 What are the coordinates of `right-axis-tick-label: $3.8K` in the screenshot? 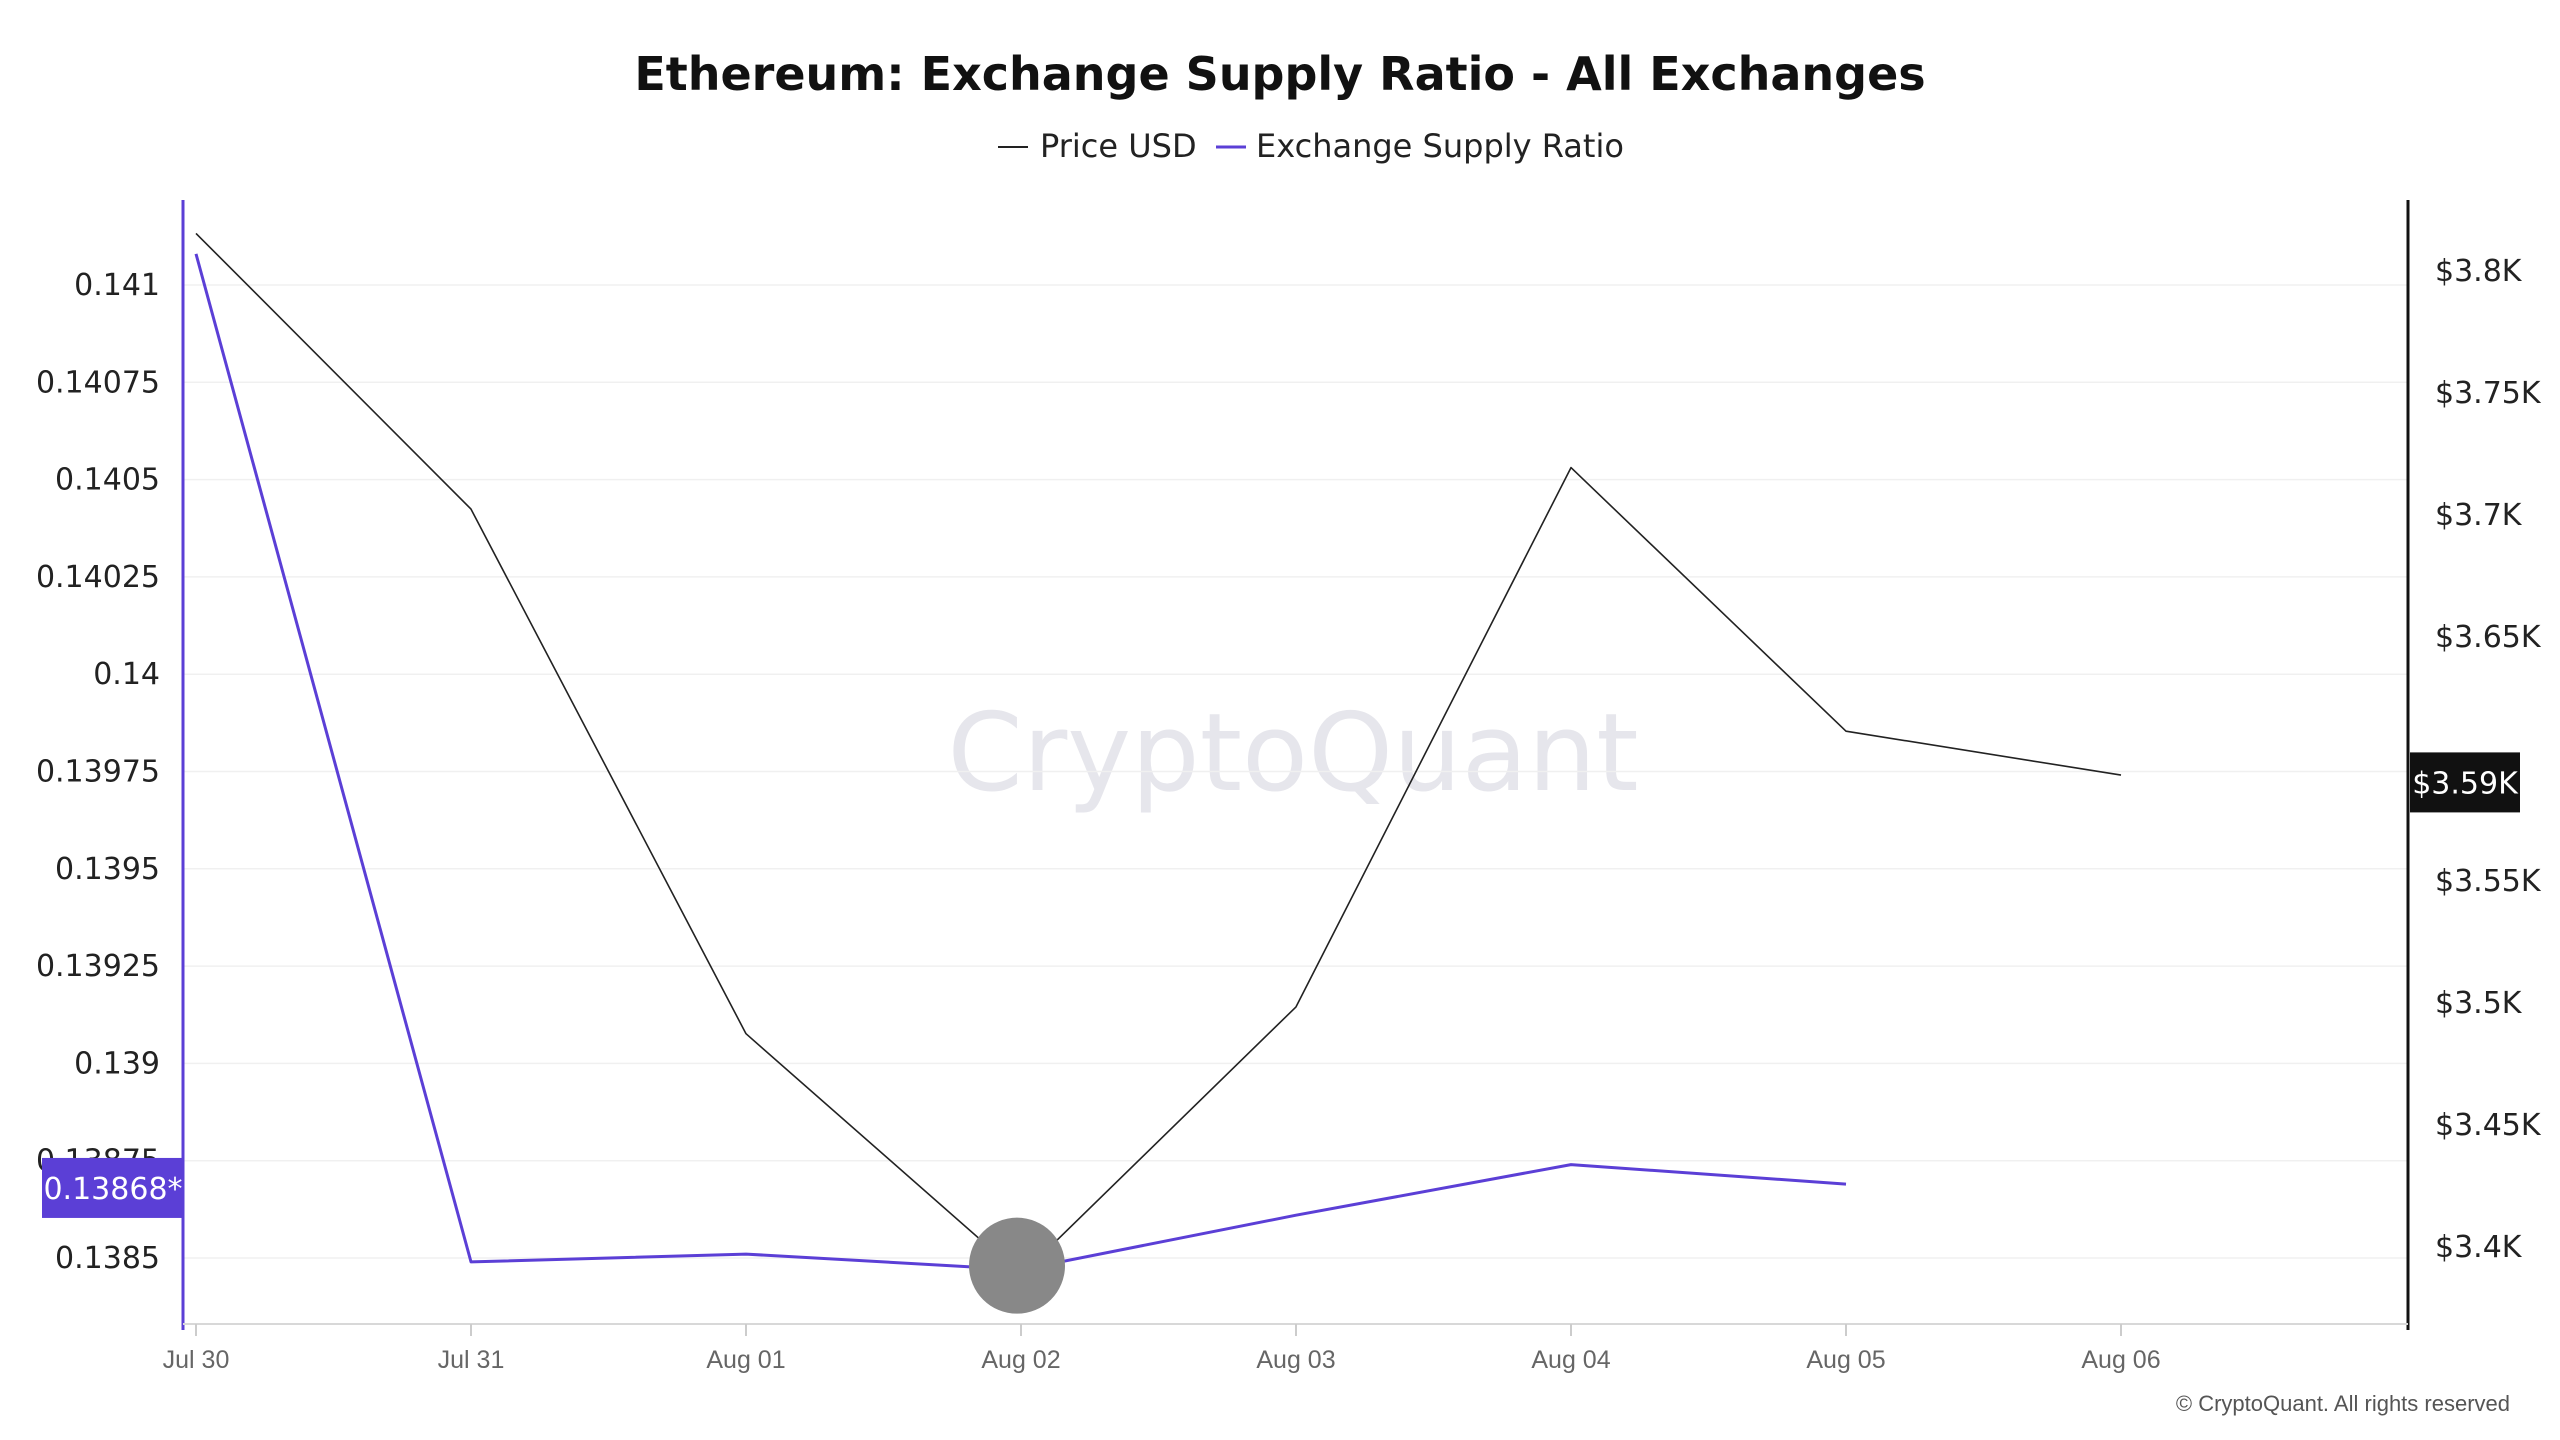 It's located at (2479, 271).